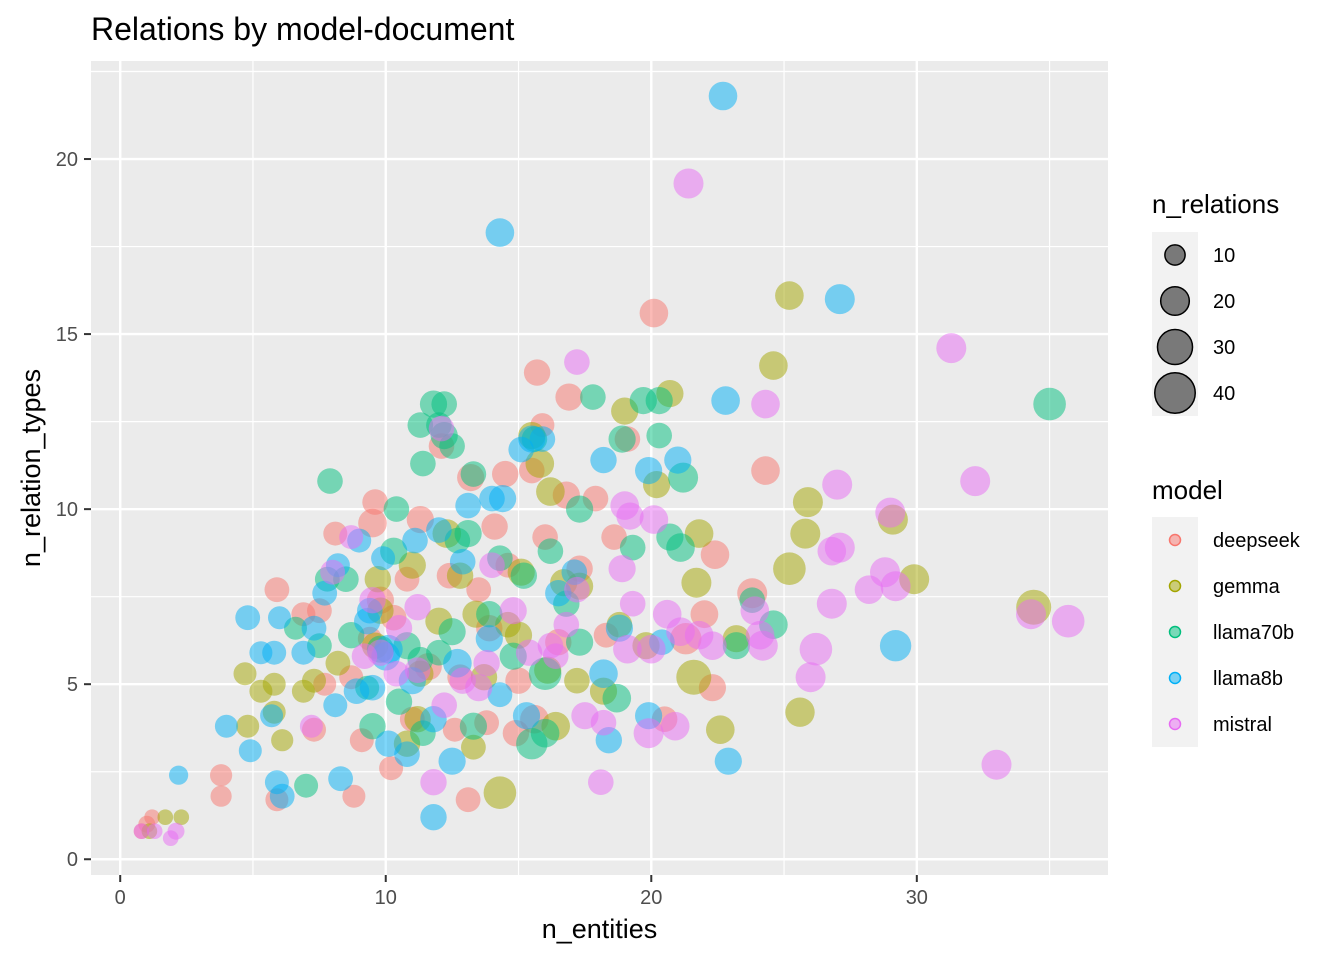 This screenshot has height=960, width=1344. Describe the element at coordinates (31, 468) in the screenshot. I see `y-axis-label: n_relation_types` at that location.